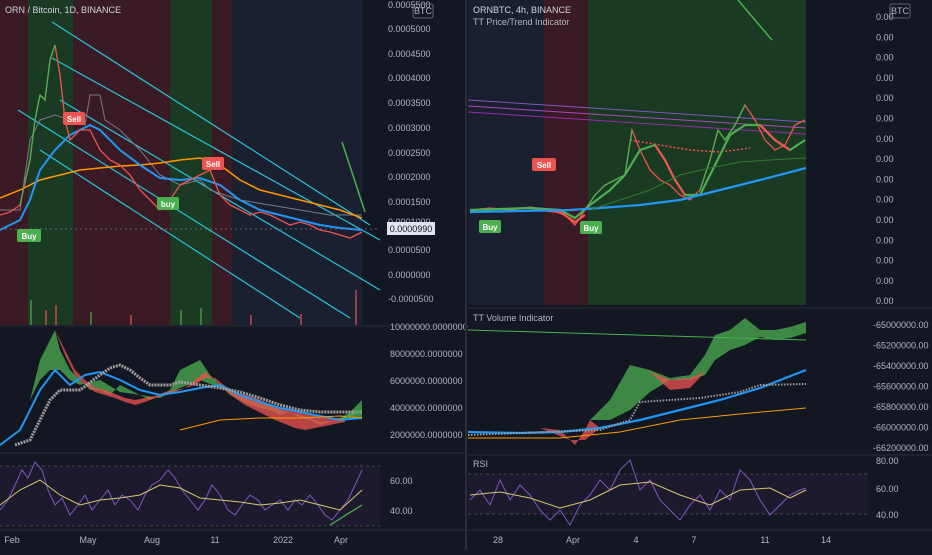 Image resolution: width=932 pixels, height=555 pixels. I want to click on price-axis-label: 0.0005000, so click(409, 29).